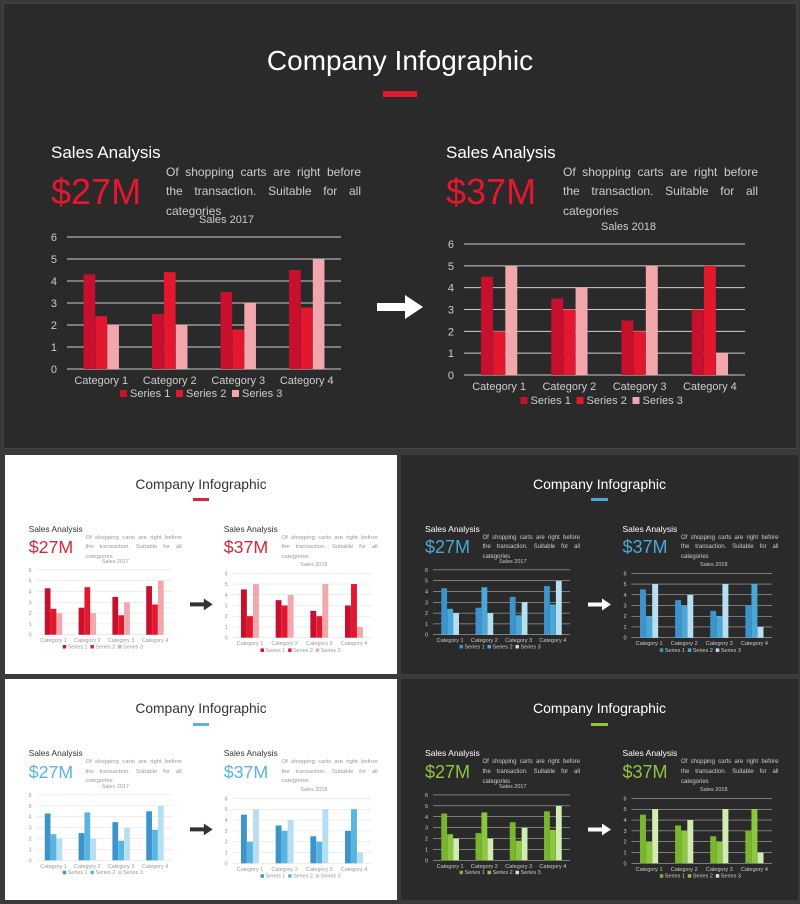 This screenshot has height=904, width=800. What do you see at coordinates (703, 651) in the screenshot?
I see `legend-label: Series 2` at bounding box center [703, 651].